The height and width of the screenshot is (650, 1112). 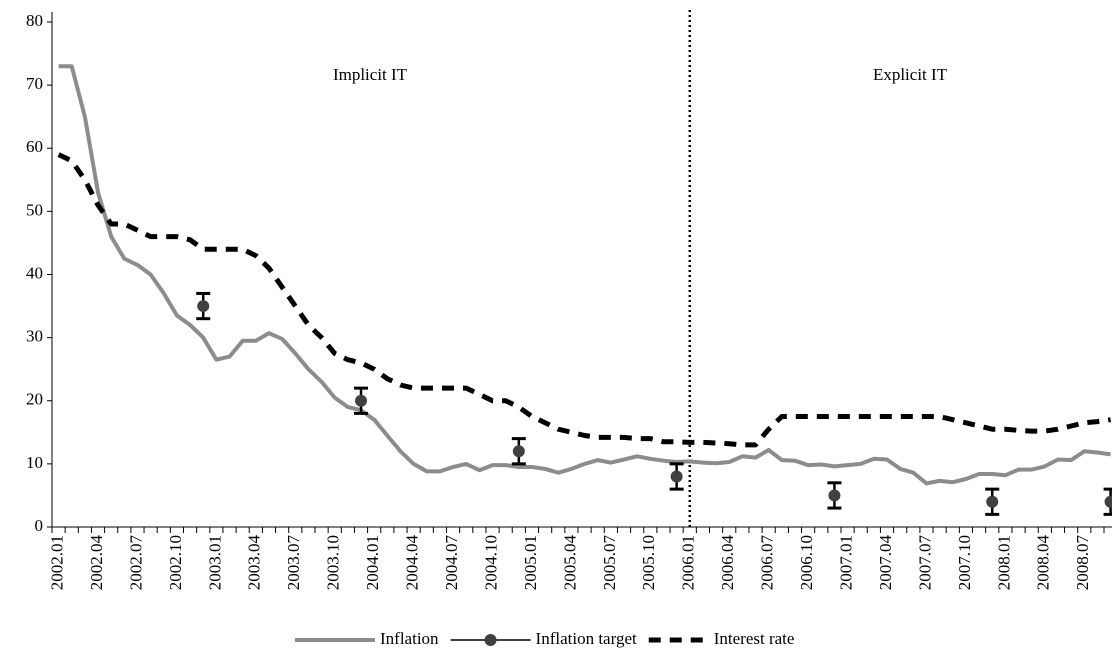 What do you see at coordinates (451, 563) in the screenshot?
I see `x-tick-label: 2004.07` at bounding box center [451, 563].